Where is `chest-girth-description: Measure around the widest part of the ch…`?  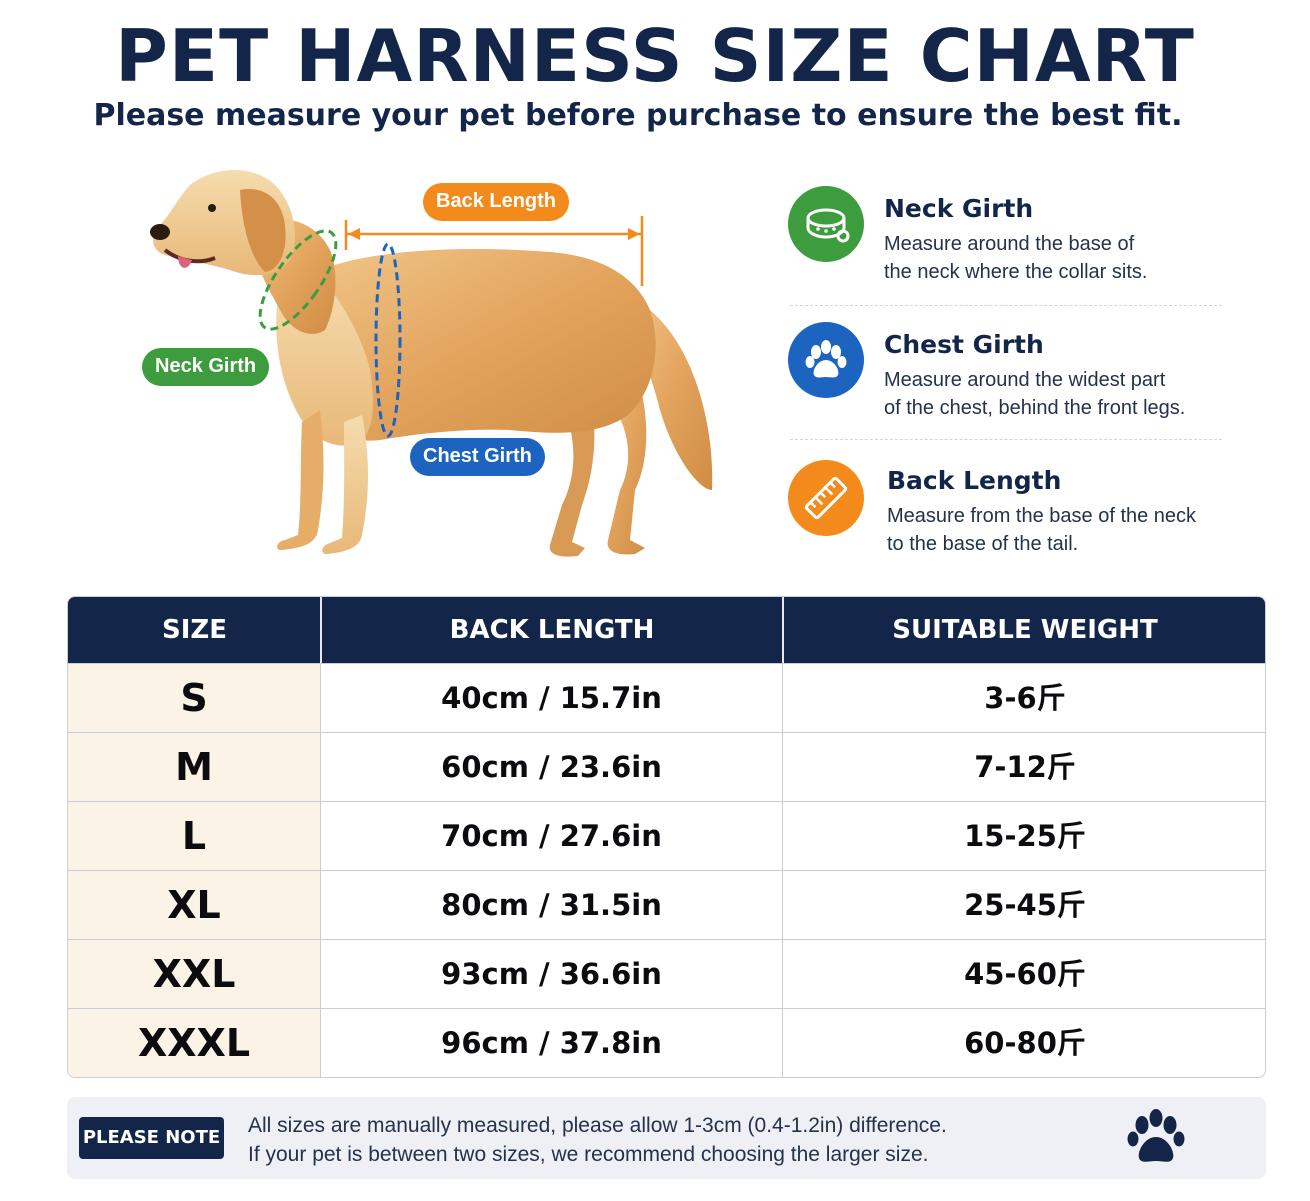
chest-girth-description: Measure around the widest part of the ch… is located at coordinates (1059, 394).